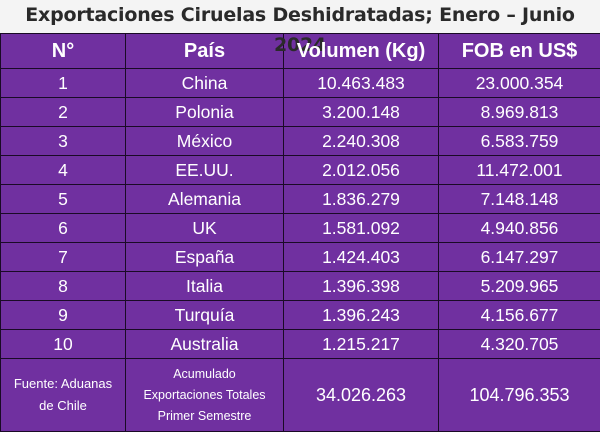 Image resolution: width=600 pixels, height=446 pixels. What do you see at coordinates (361, 112) in the screenshot?
I see `row-volume: 3.200.148` at bounding box center [361, 112].